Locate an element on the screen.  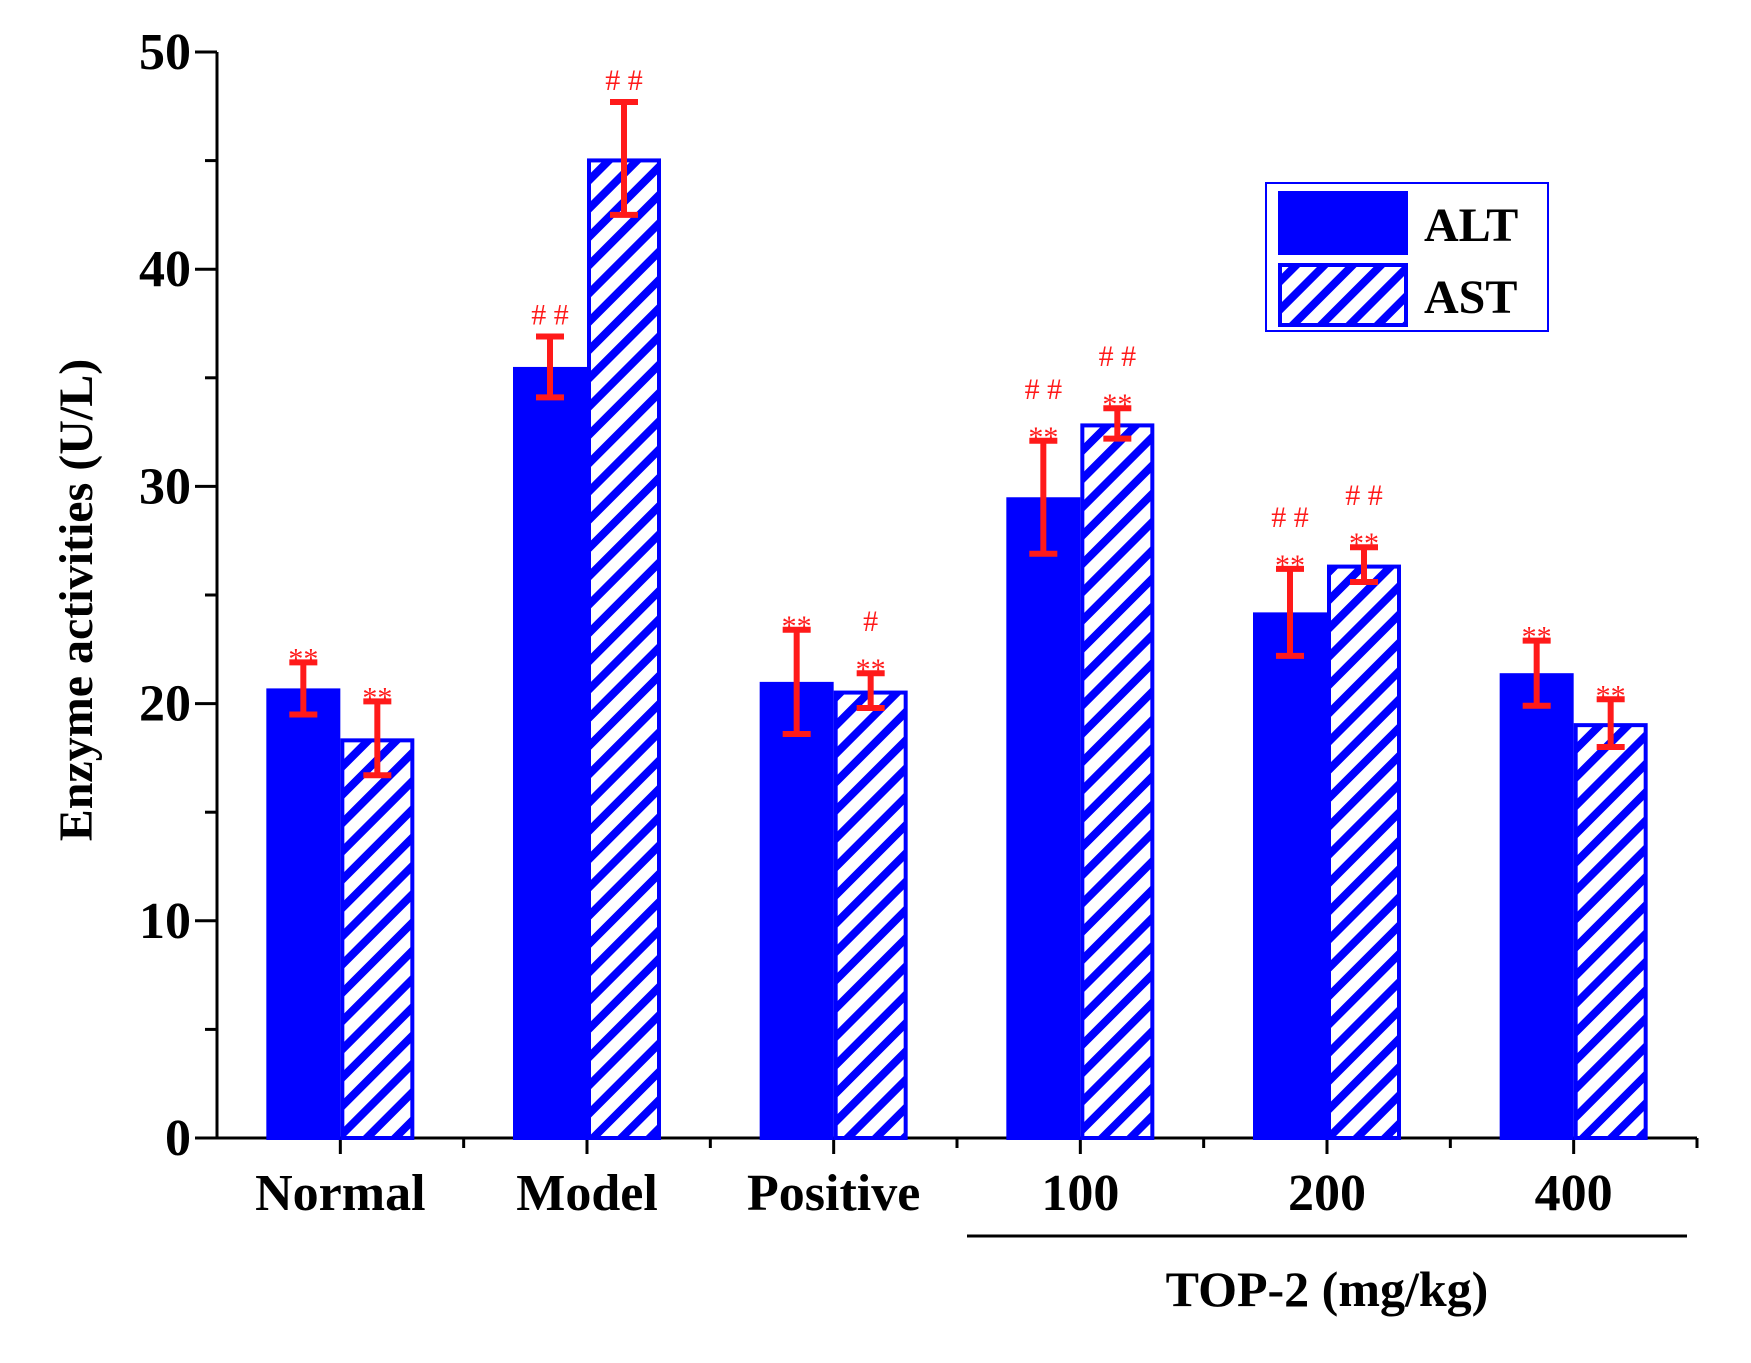
group-label: TOP-2 (mg/kg) is located at coordinates (1327, 1289).